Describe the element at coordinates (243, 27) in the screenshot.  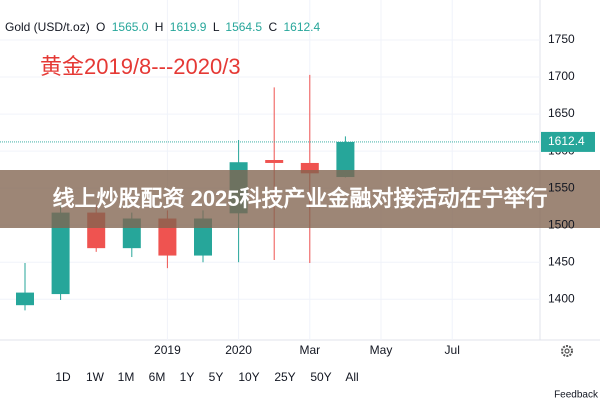
I see `field-value: 1564.5` at that location.